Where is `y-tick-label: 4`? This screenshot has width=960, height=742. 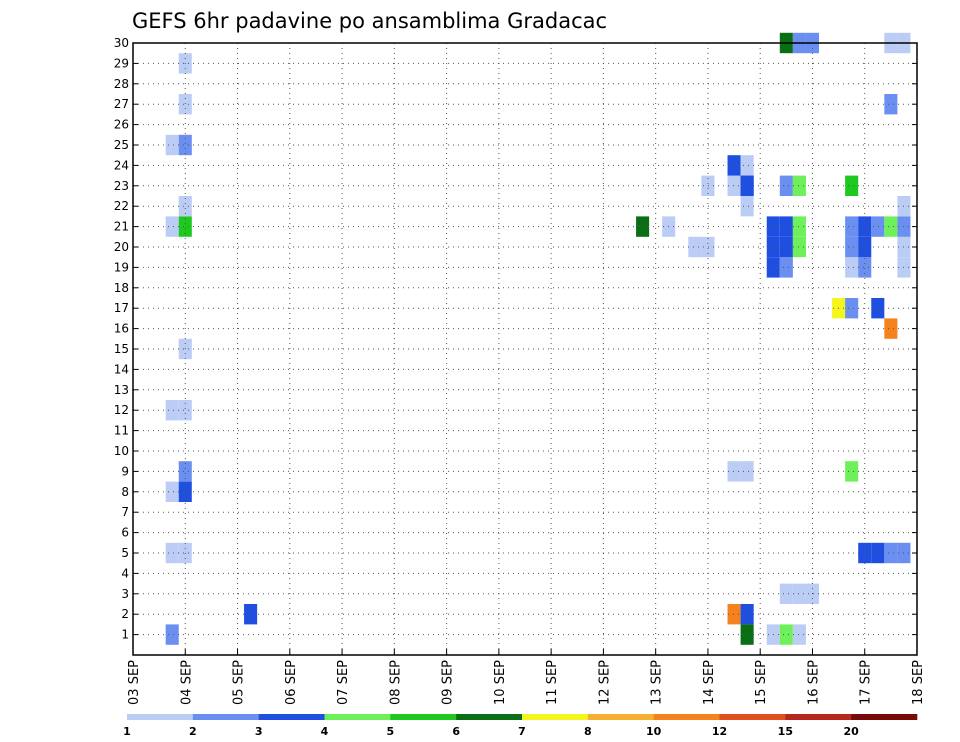 y-tick-label: 4 is located at coordinates (125, 573).